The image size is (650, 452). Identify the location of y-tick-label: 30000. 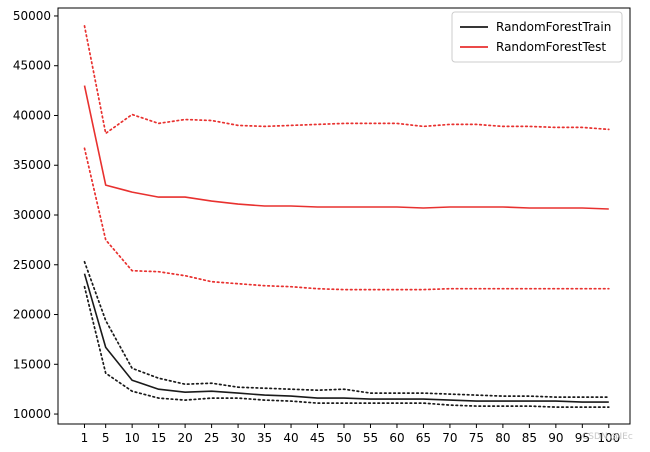
(32, 215).